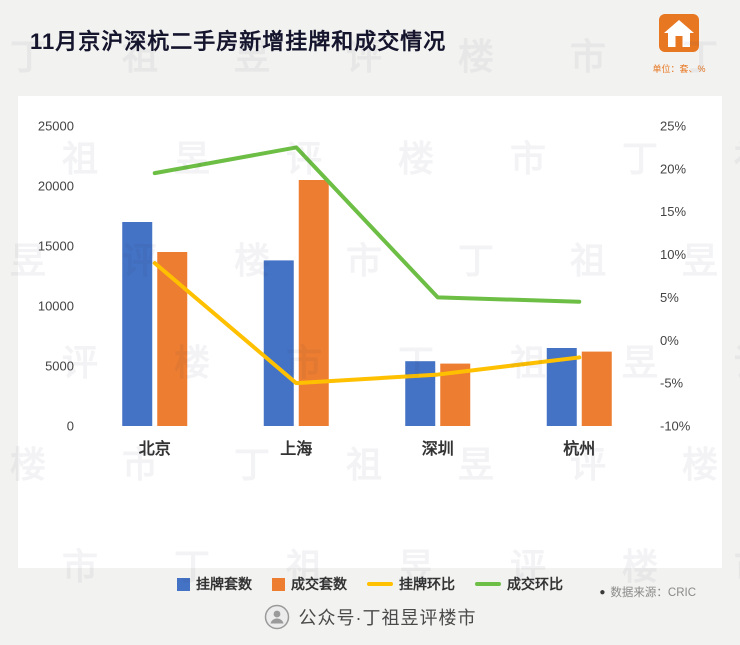  Describe the element at coordinates (276, 617) in the screenshot. I see `wechat-account-icon` at that location.